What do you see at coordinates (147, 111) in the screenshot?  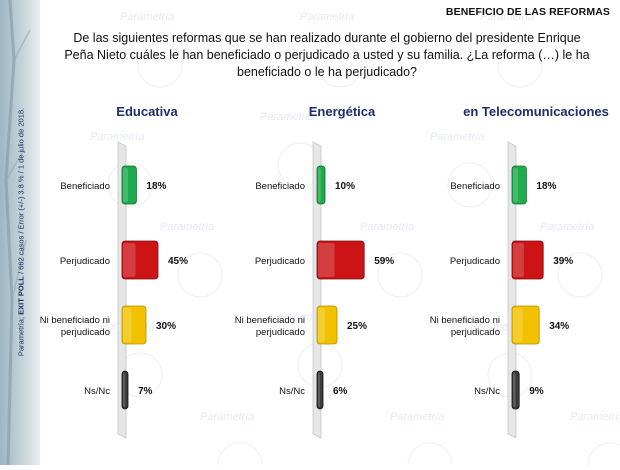 I see `chart-title-educativa: Educativa` at bounding box center [147, 111].